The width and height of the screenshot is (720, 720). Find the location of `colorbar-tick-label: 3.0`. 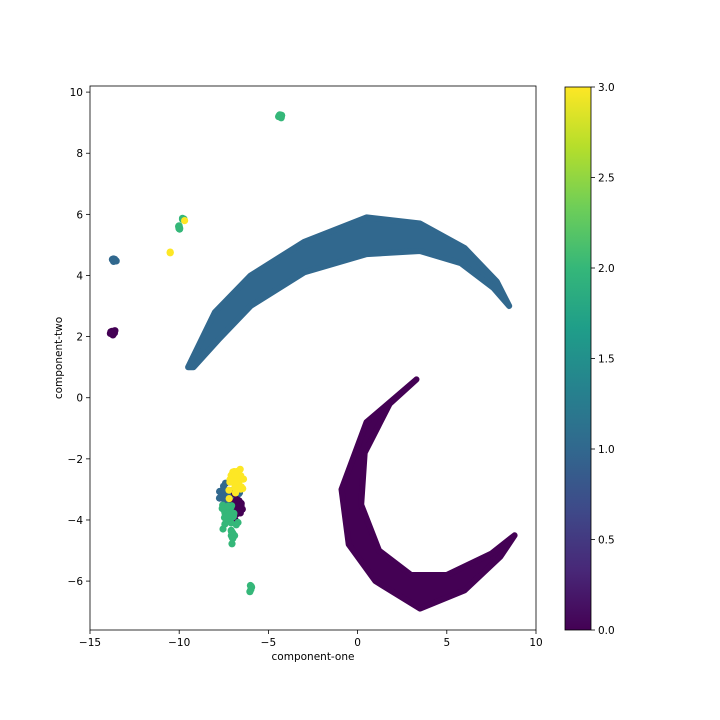

colorbar-tick-label: 3.0 is located at coordinates (606, 88).